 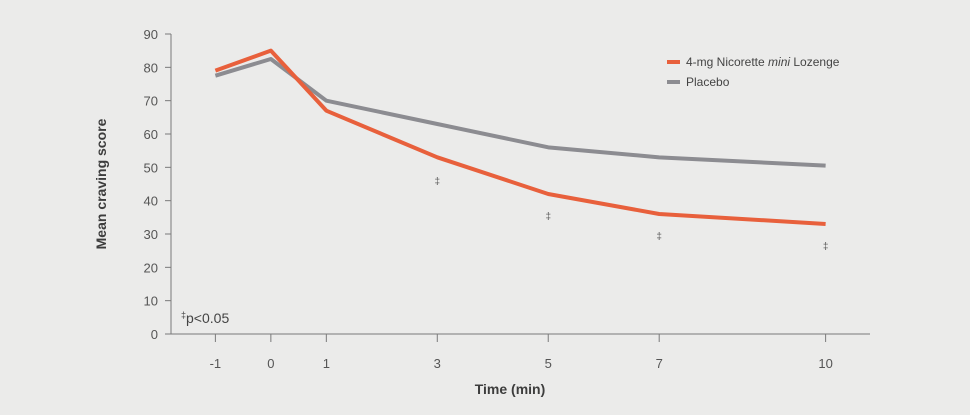 I want to click on y-tick-label: 50, so click(x=151, y=167).